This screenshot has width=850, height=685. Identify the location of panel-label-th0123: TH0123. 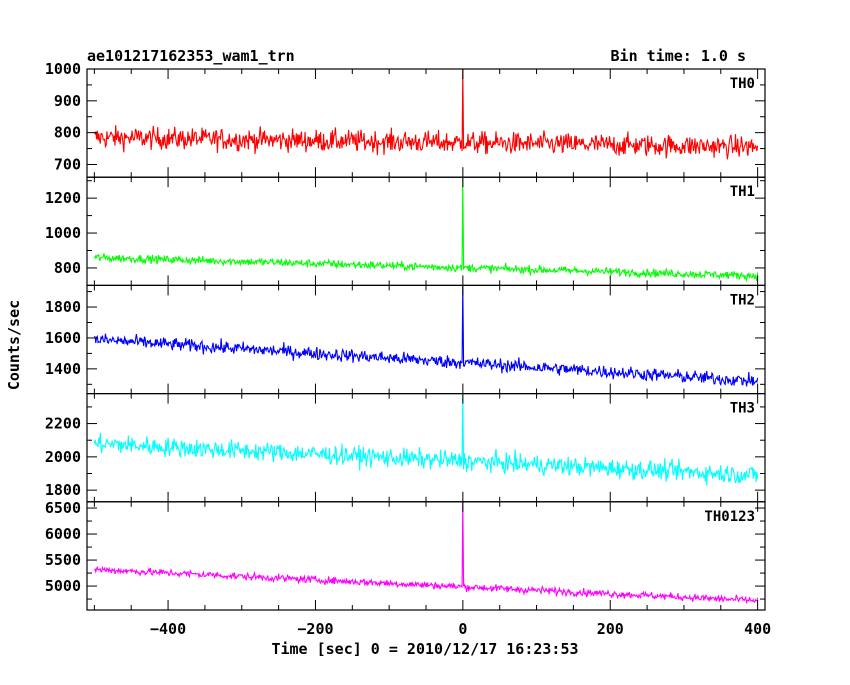
(729, 517).